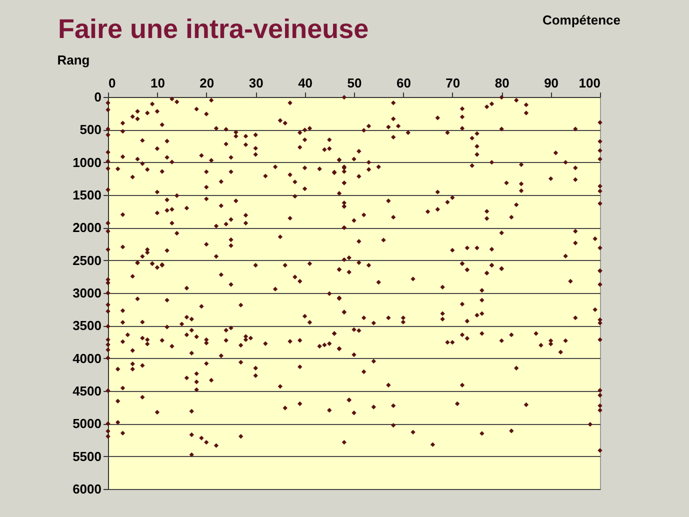 The width and height of the screenshot is (689, 517). I want to click on x-tick-label: 20, so click(207, 83).